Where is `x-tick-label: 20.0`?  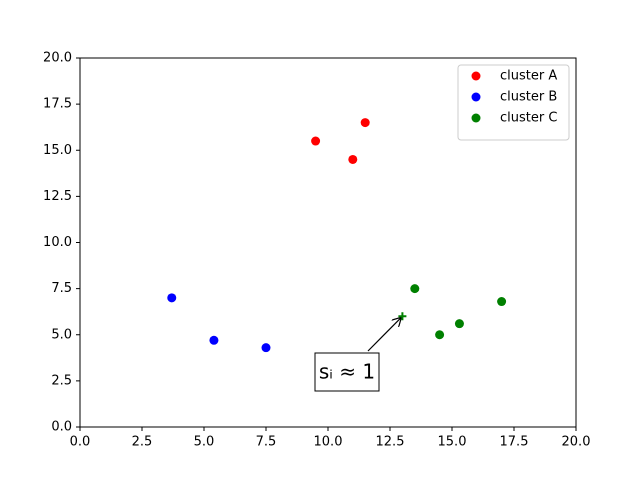 x-tick-label: 20.0 is located at coordinates (576, 442).